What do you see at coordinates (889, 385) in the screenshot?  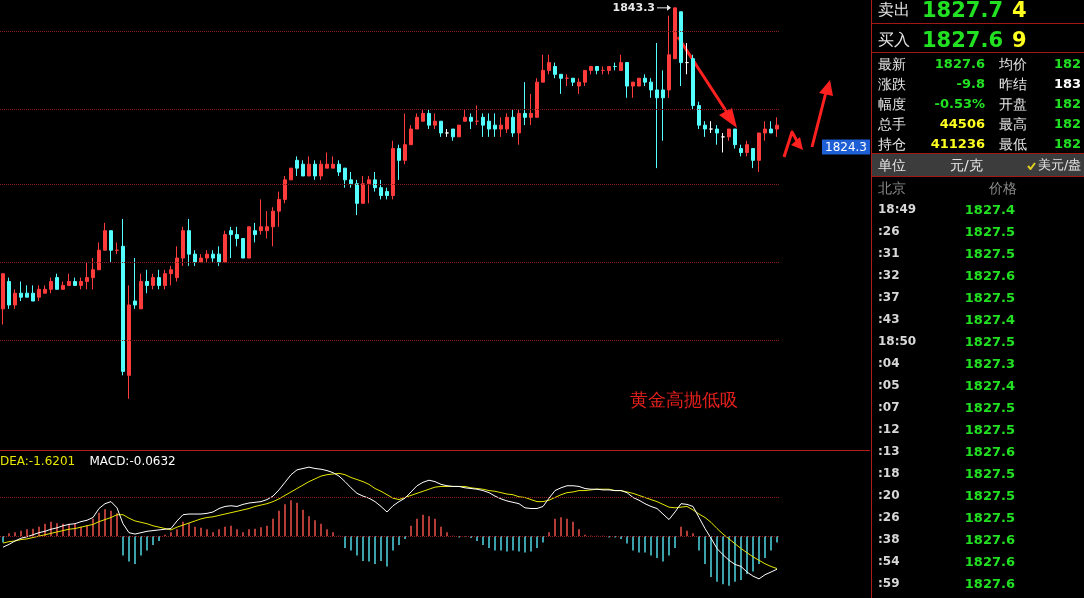 I see `text: :05` at bounding box center [889, 385].